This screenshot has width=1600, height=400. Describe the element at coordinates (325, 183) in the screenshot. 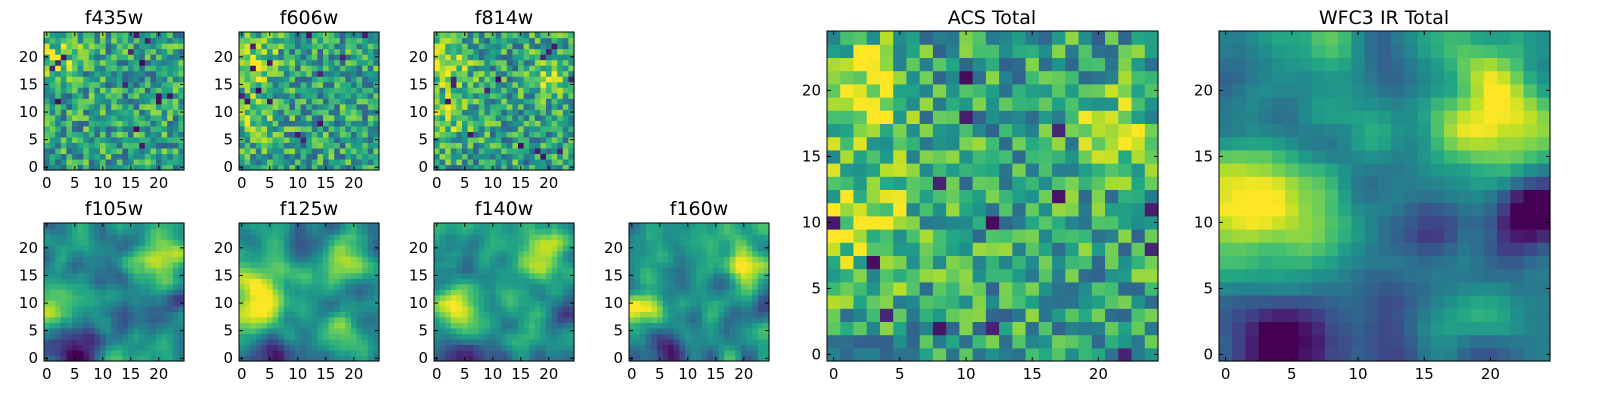

I see `x-tick-label: 15` at that location.